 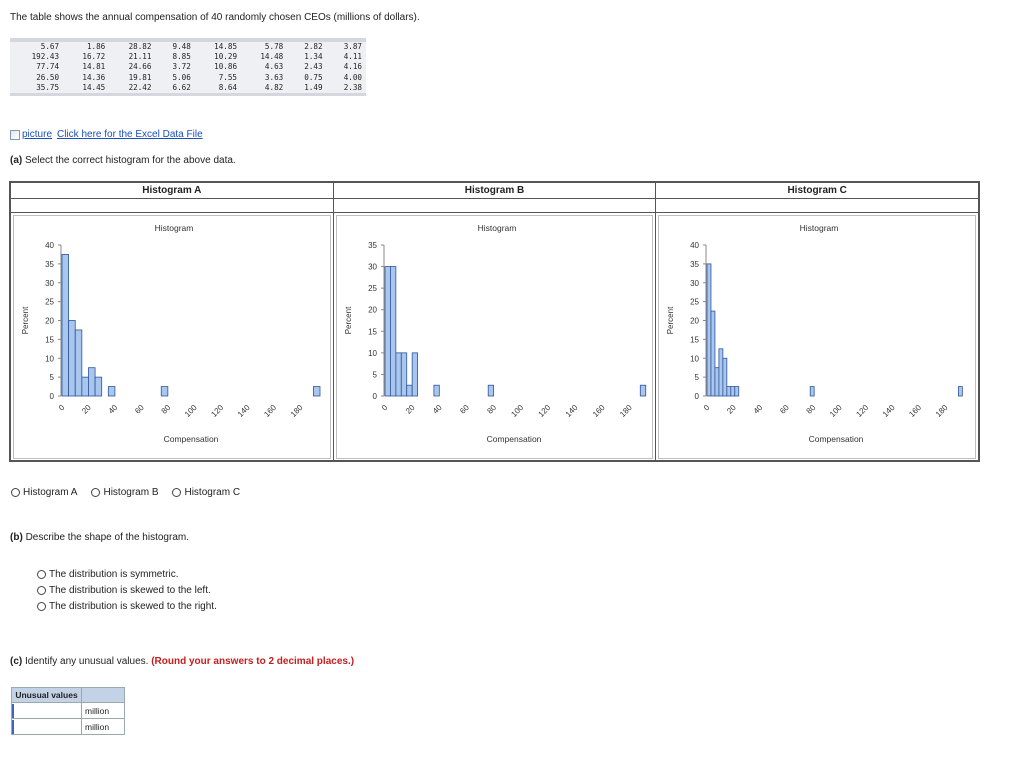 What do you see at coordinates (94, 67) in the screenshot?
I see `data-cell: 14.81` at bounding box center [94, 67].